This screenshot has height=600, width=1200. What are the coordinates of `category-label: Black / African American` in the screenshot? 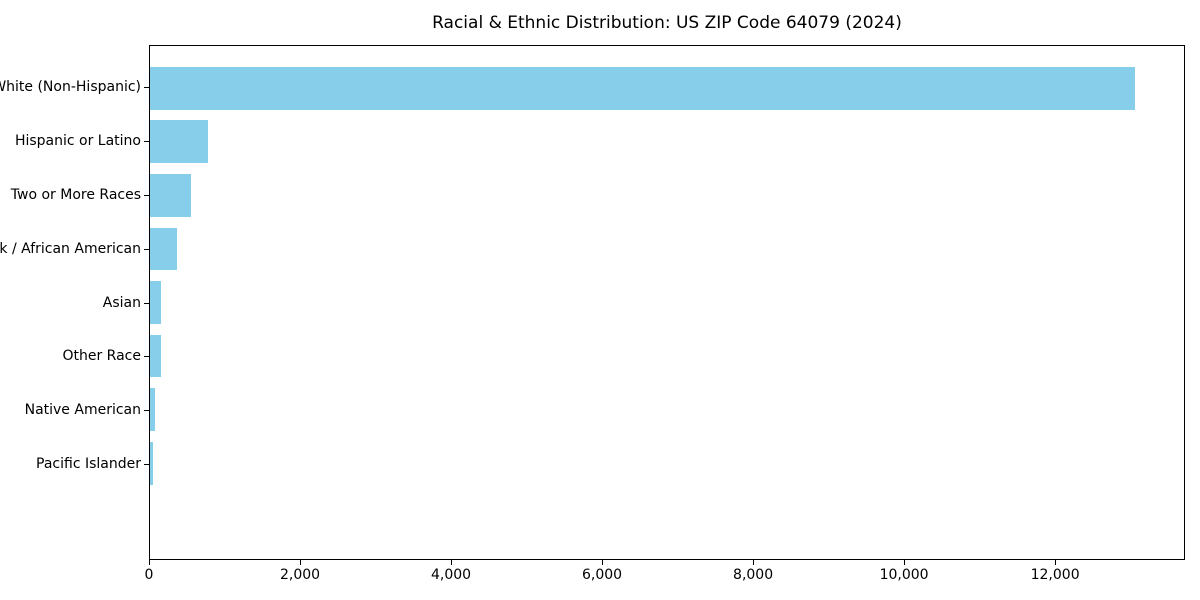 It's located at (70, 248).